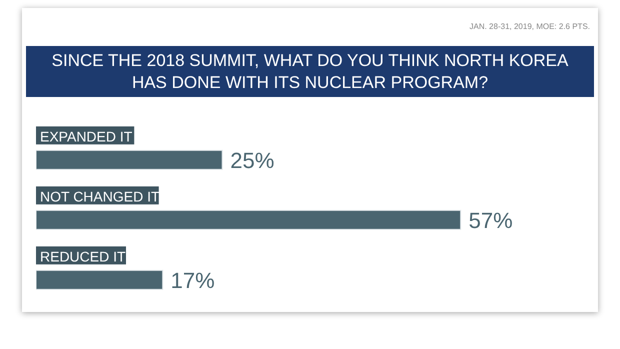 The image size is (620, 349). I want to click on y-tick-label: EXPANDED IT, so click(86, 136).